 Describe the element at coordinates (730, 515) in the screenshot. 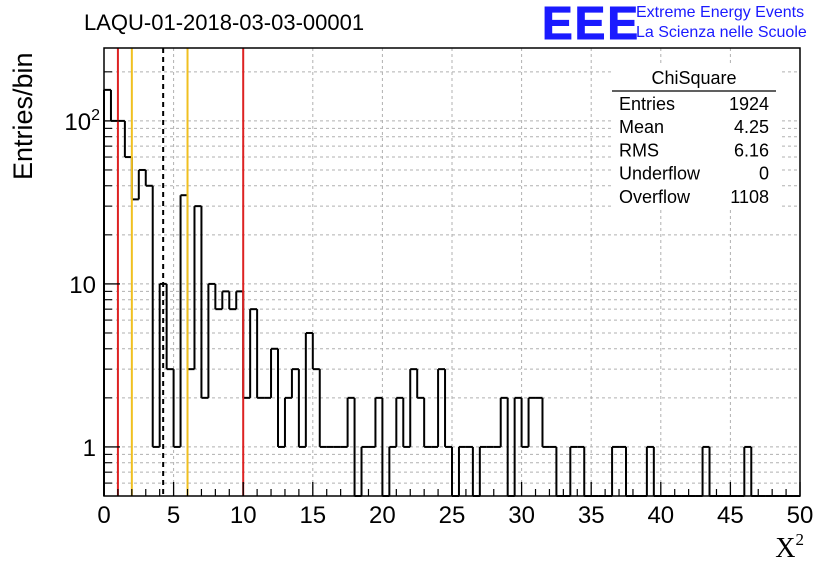

I see `x-tick-label: 45` at that location.